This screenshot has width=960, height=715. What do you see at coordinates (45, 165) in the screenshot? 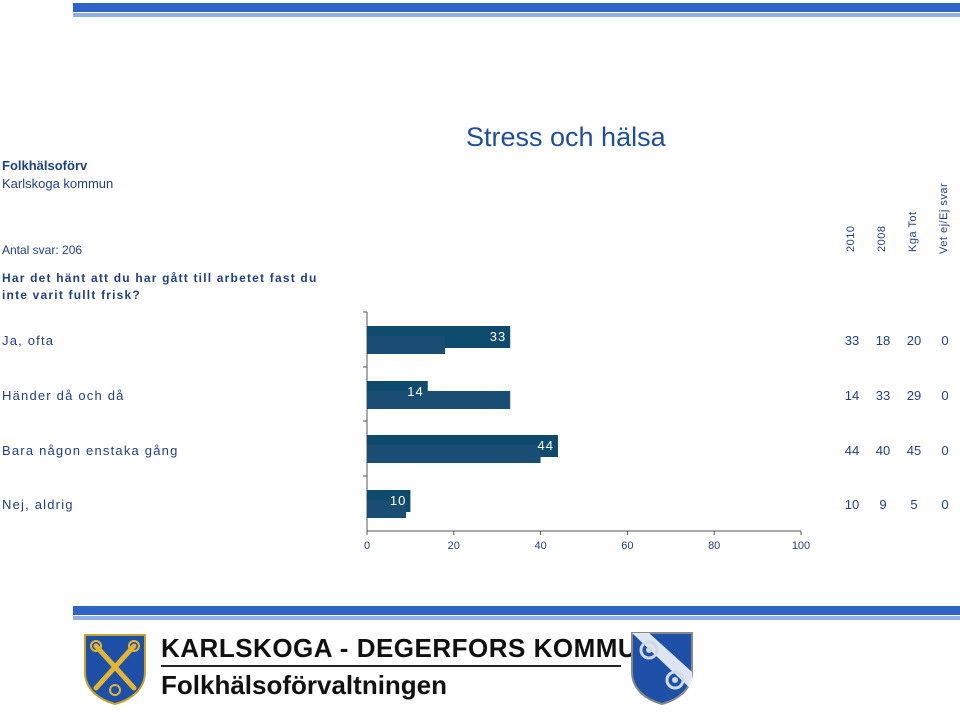
I see `org-name: Folkhälsoförv` at bounding box center [45, 165].